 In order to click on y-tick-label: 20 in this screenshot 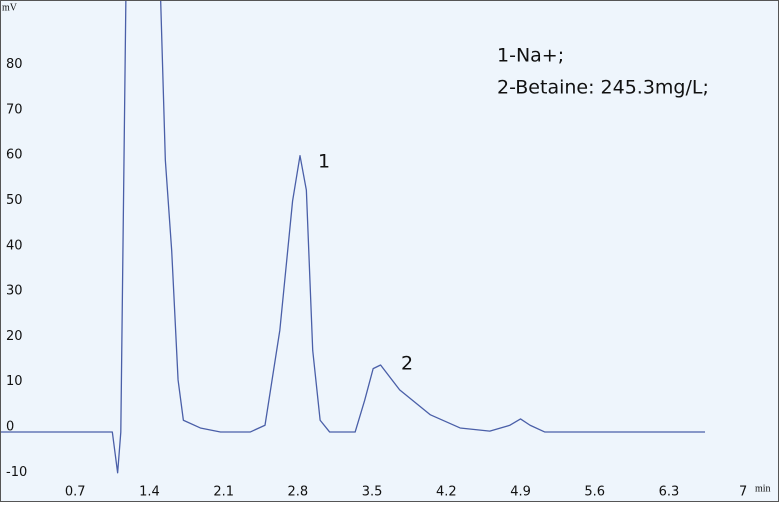, I will do `click(14, 336)`.